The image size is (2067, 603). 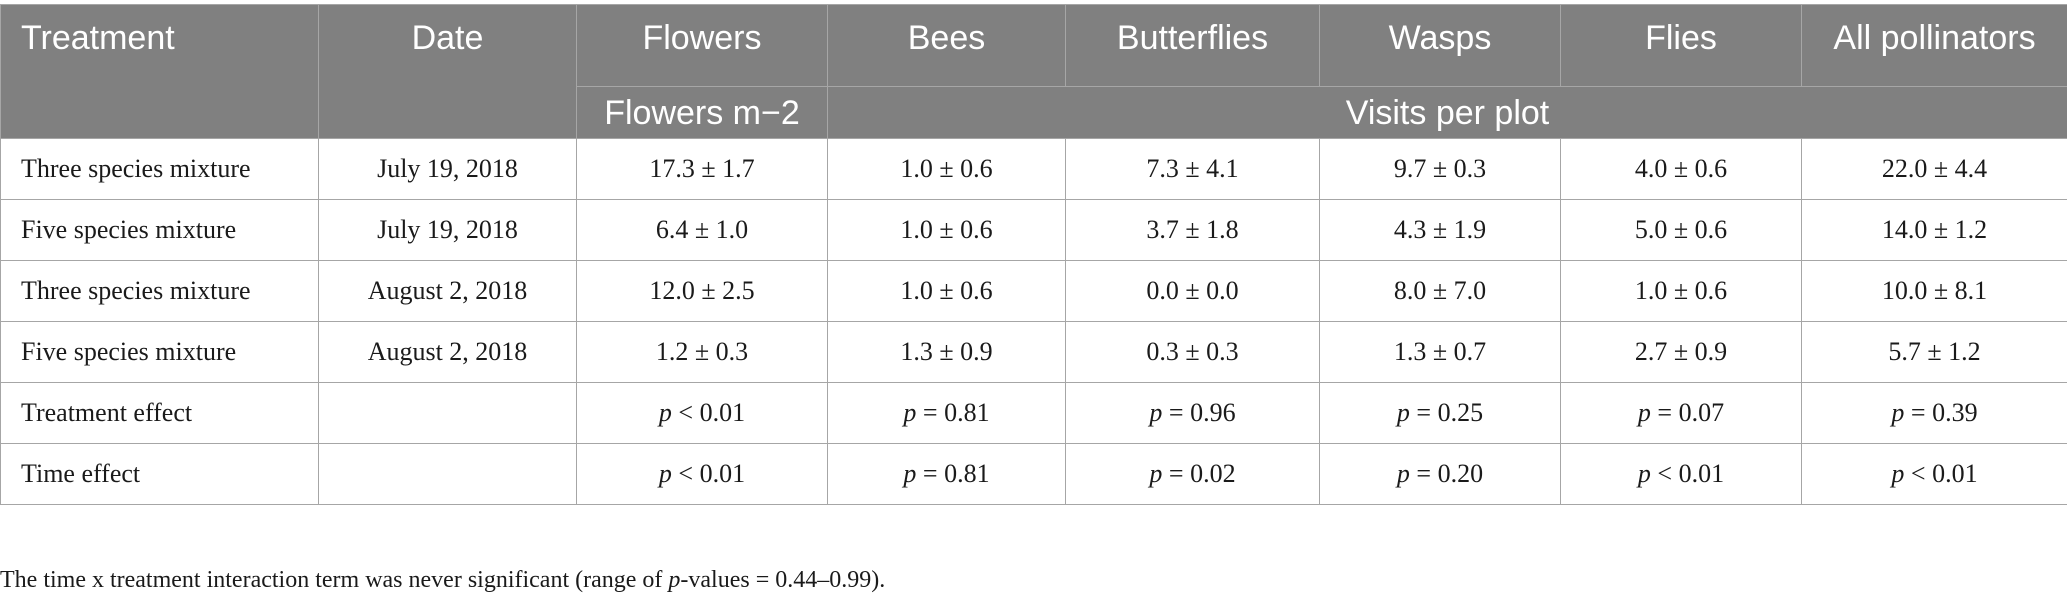 What do you see at coordinates (1199, 473) in the screenshot?
I see `p-value: = 0.02` at bounding box center [1199, 473].